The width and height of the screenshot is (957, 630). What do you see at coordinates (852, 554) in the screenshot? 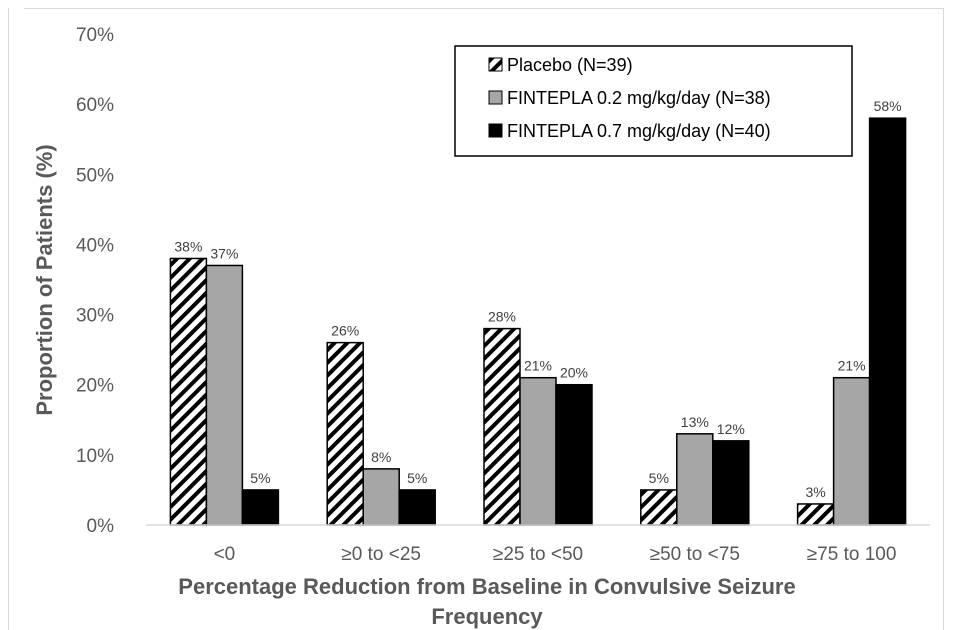
I see `x-tick-label: ≥75 to 100` at bounding box center [852, 554].